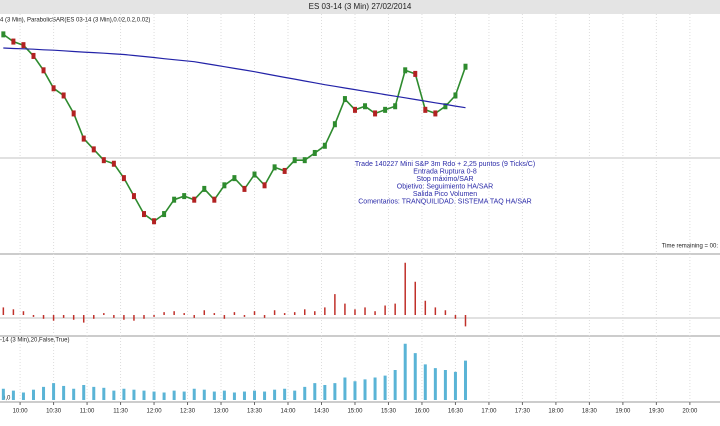 The width and height of the screenshot is (720, 426). I want to click on annotation: Stop máximo/SAR, so click(444, 179).